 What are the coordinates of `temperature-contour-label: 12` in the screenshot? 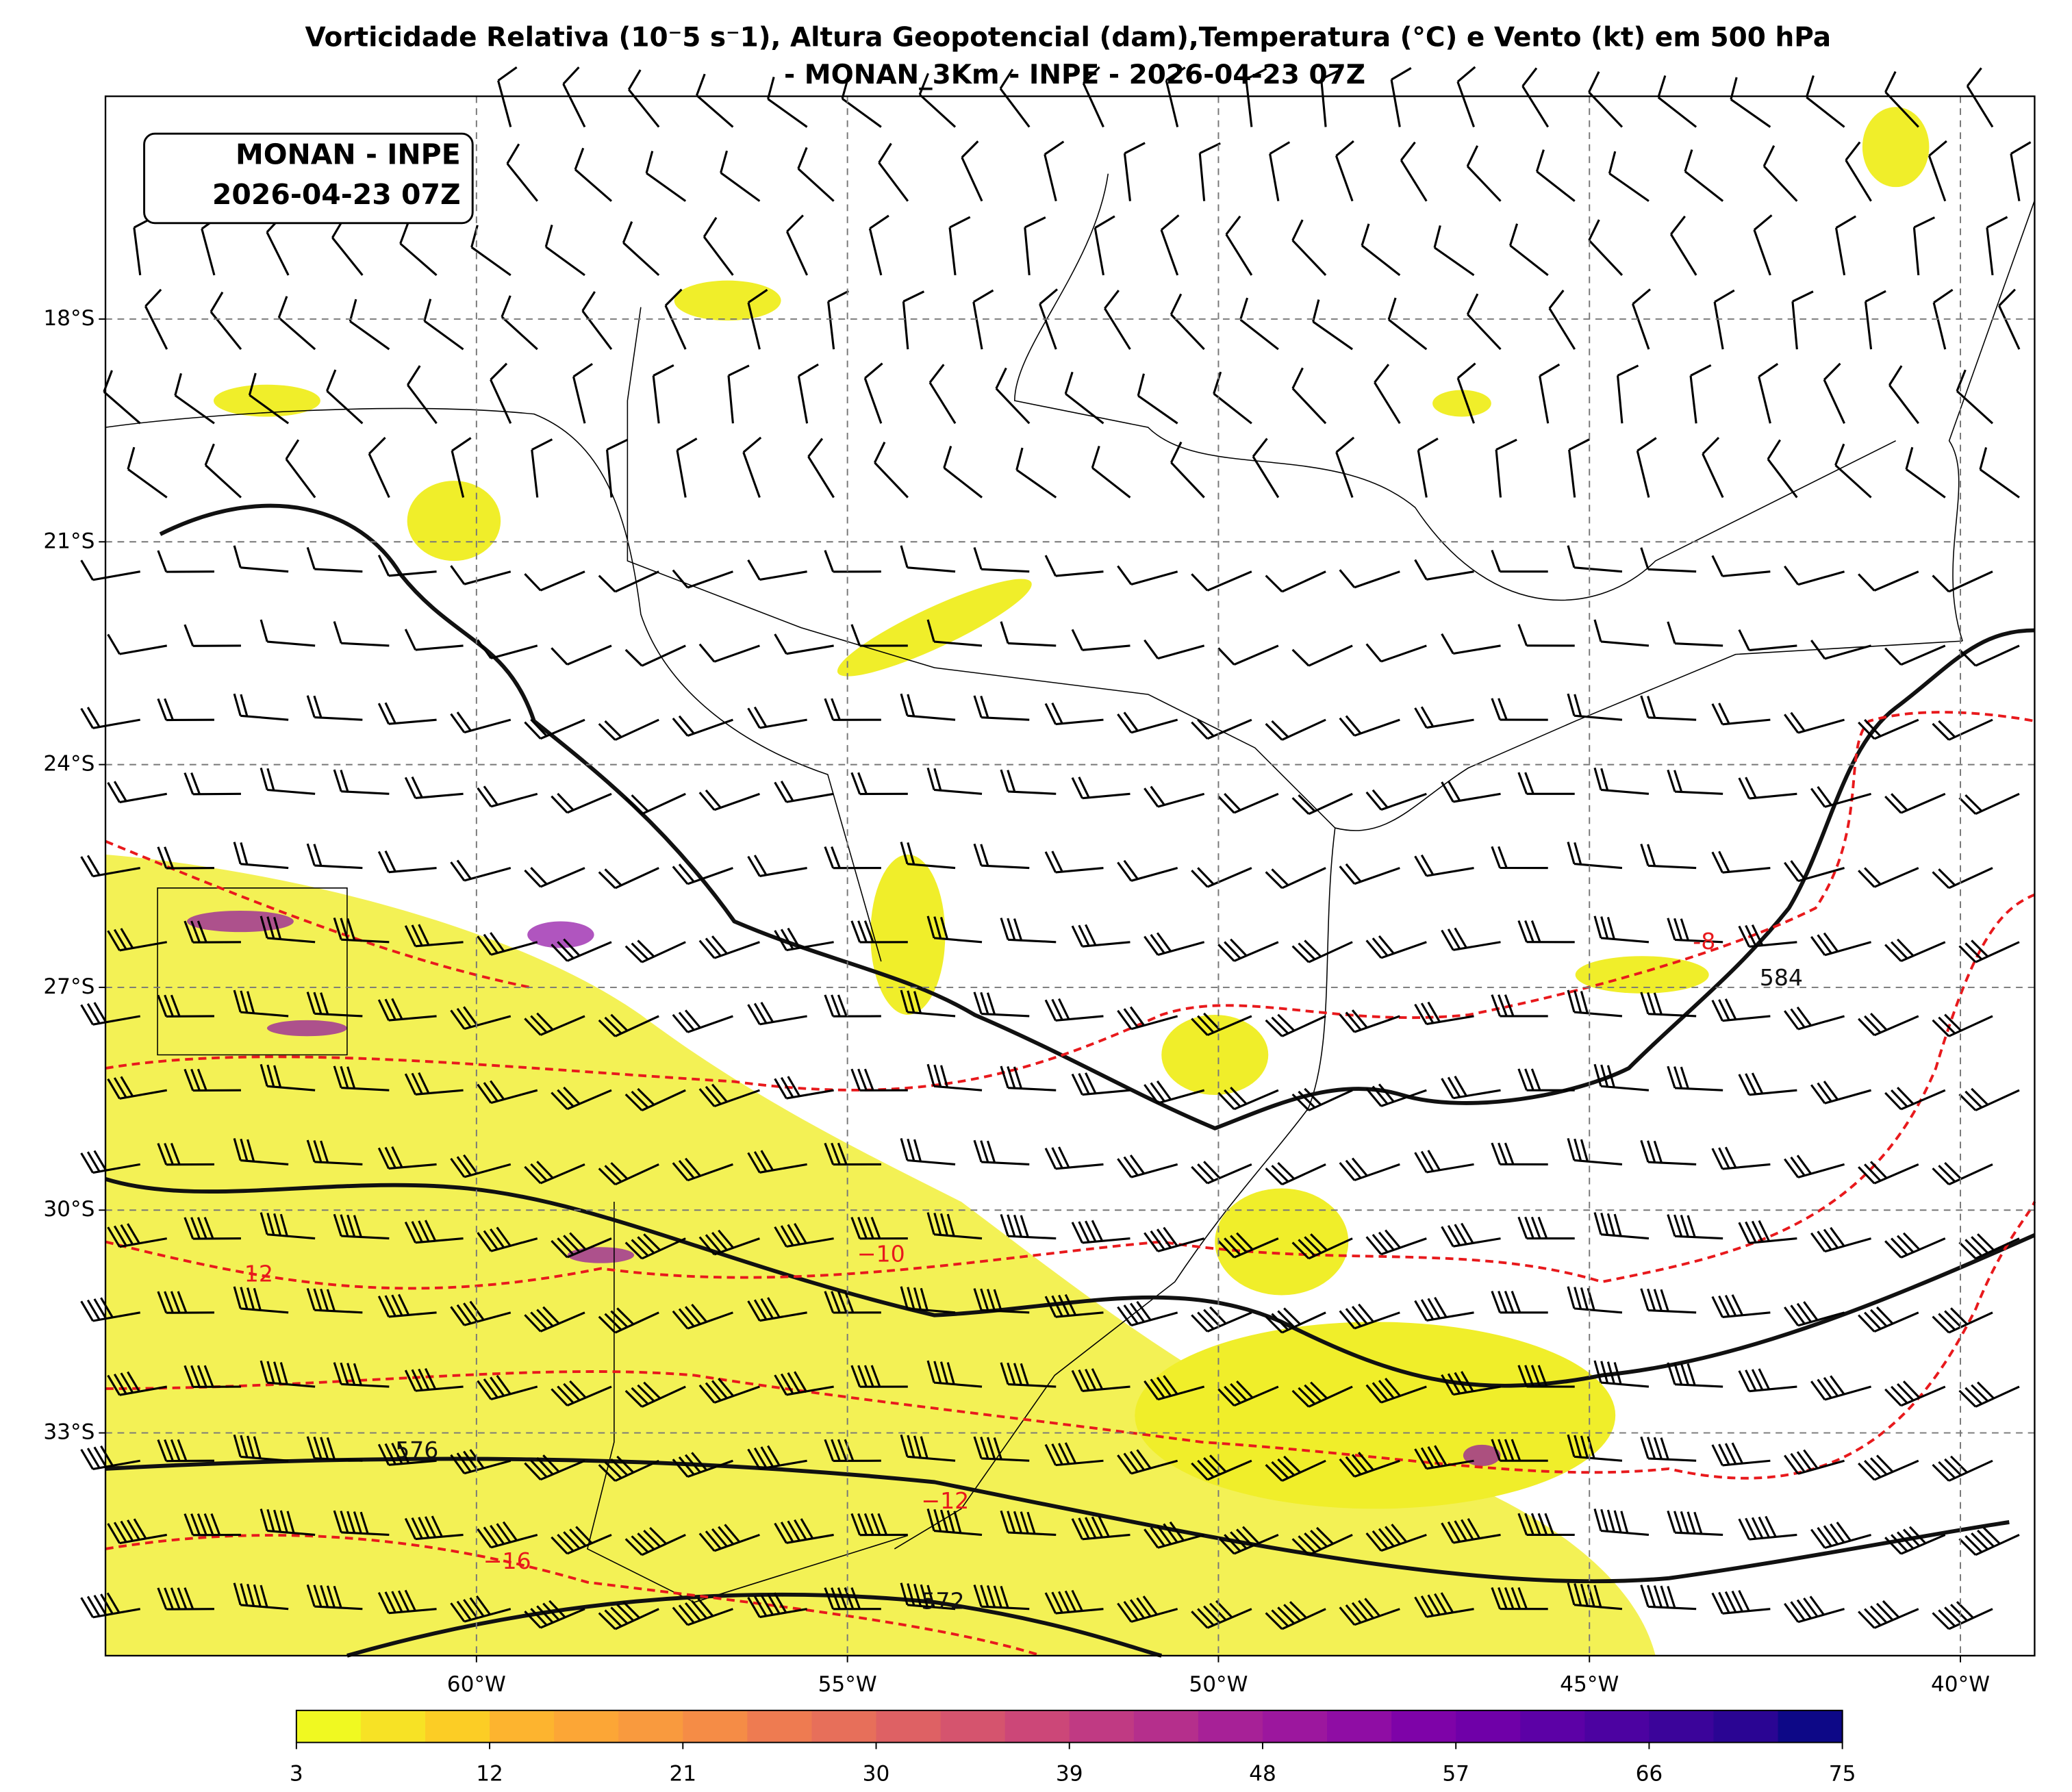 It's located at (258, 1274).